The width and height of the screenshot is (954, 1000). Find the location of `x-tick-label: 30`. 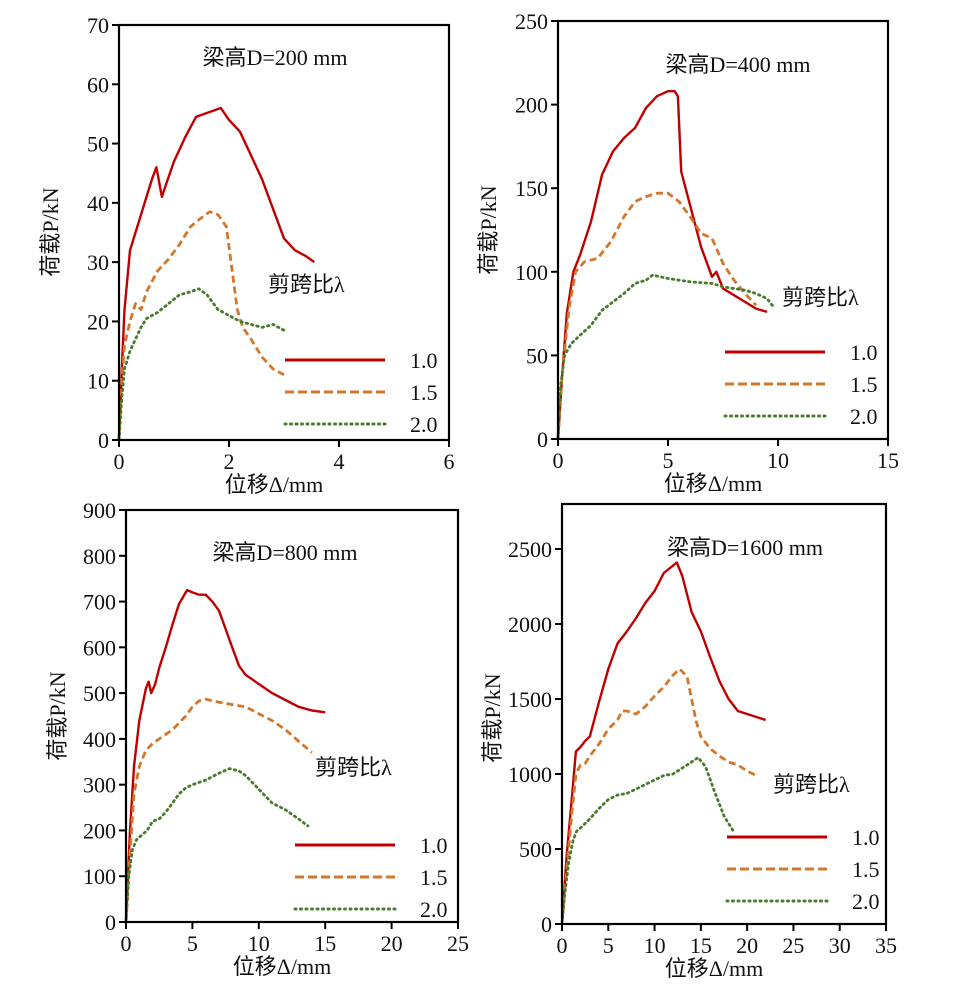

x-tick-label: 30 is located at coordinates (840, 945).